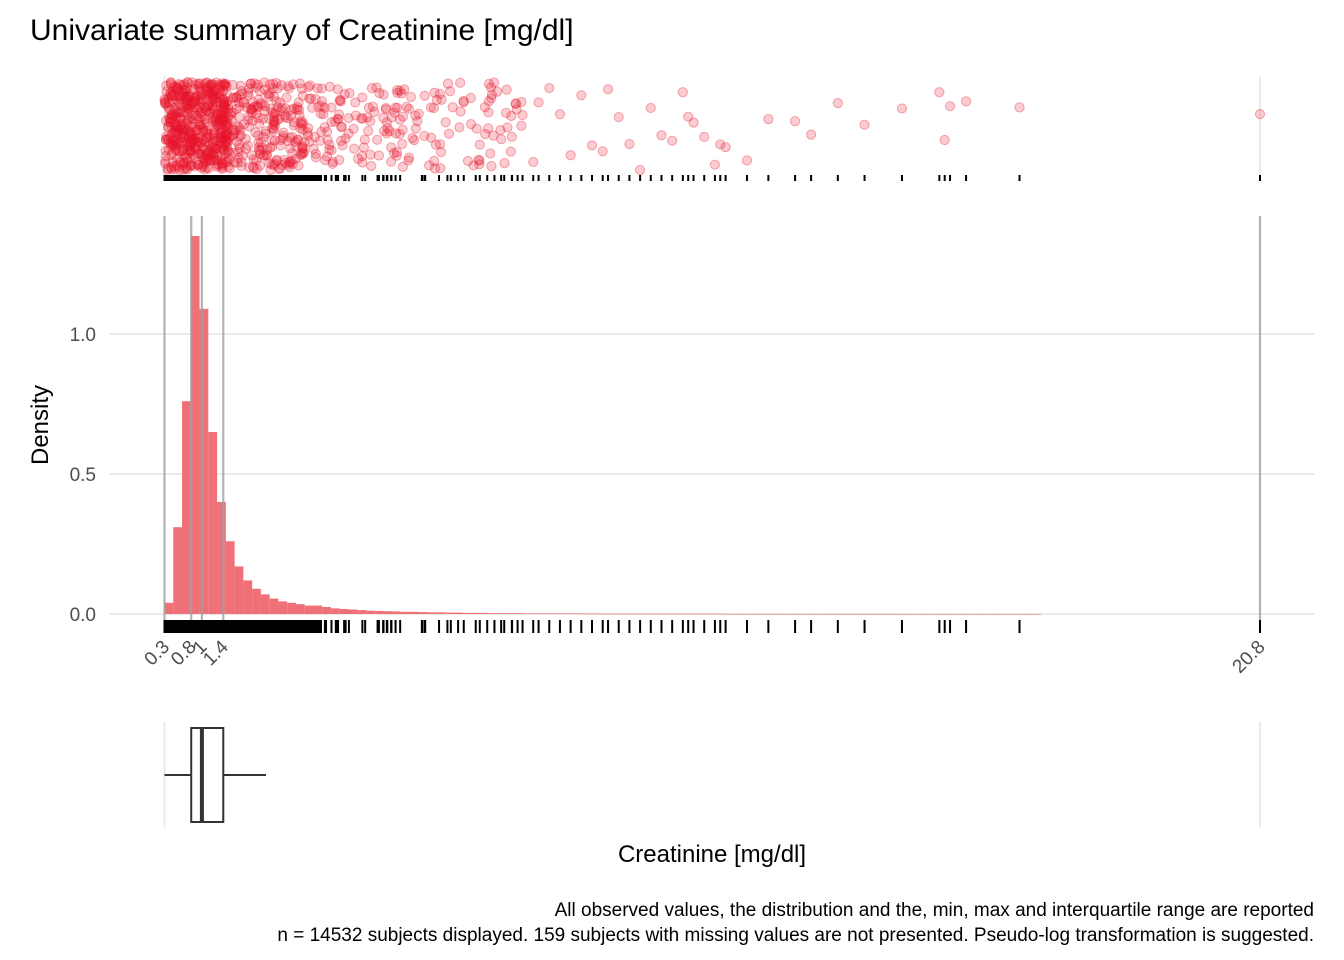  I want to click on x-axis-tick-labels: 0.30.811.4 20.8, so click(705, 656).